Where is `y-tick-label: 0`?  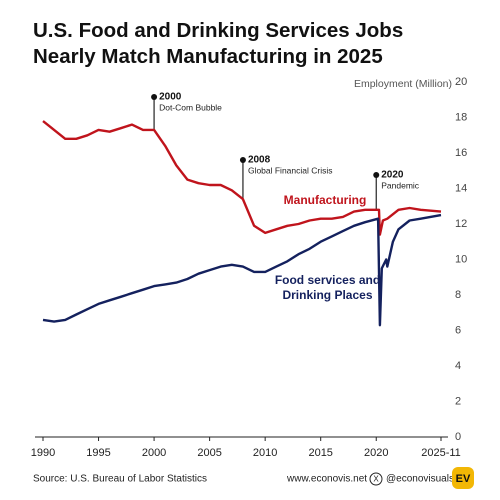
y-tick-label: 0 is located at coordinates (458, 437).